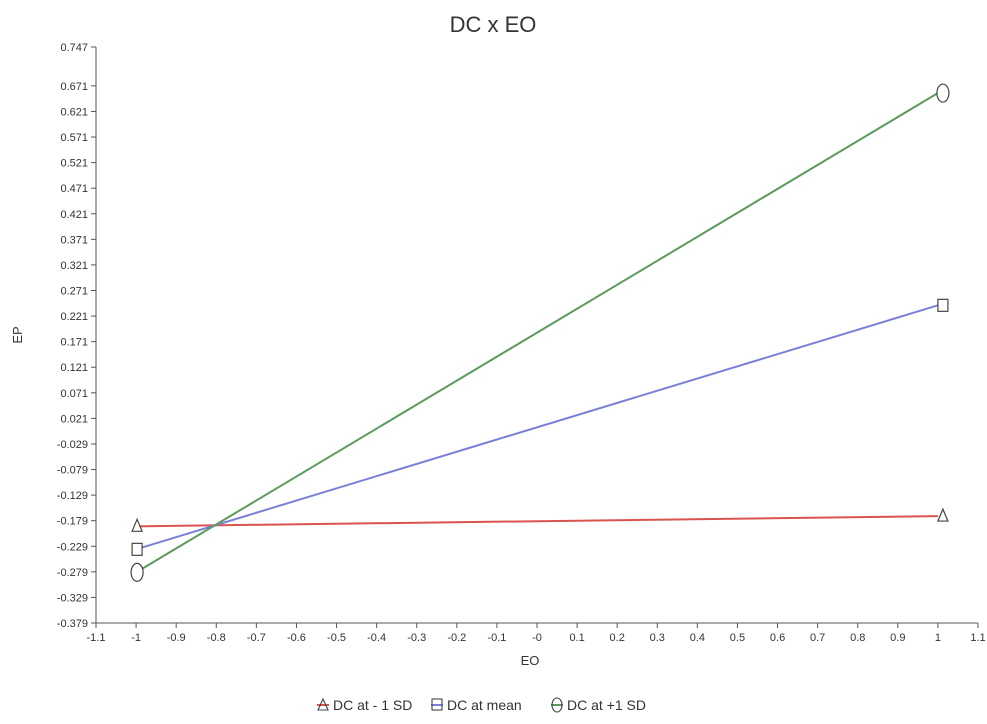 Image resolution: width=987 pixels, height=724 pixels. What do you see at coordinates (74, 164) in the screenshot?
I see `y-tick-label: 0.521` at bounding box center [74, 164].